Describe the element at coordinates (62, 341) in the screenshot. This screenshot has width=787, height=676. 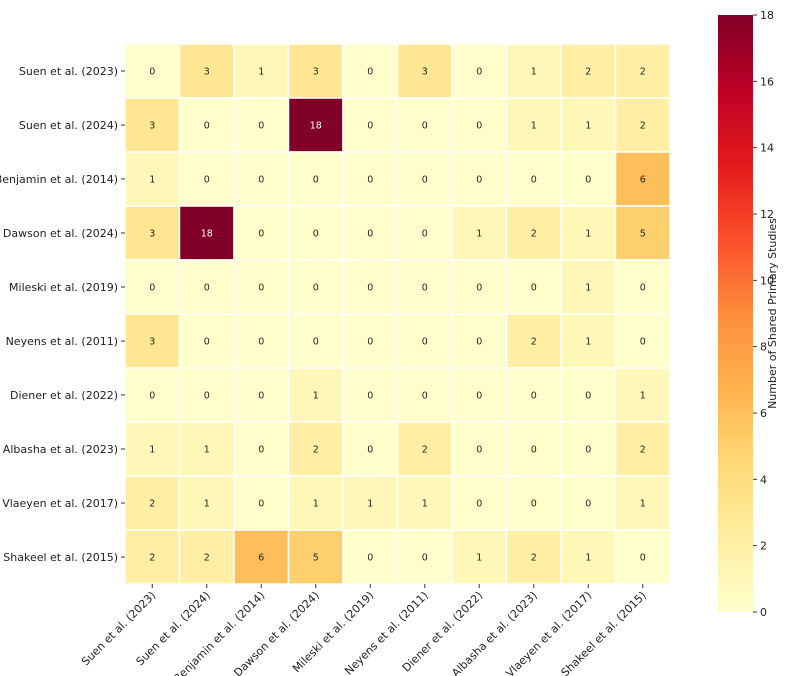
I see `y-tick-label: Neyens et al. (2011)` at that location.